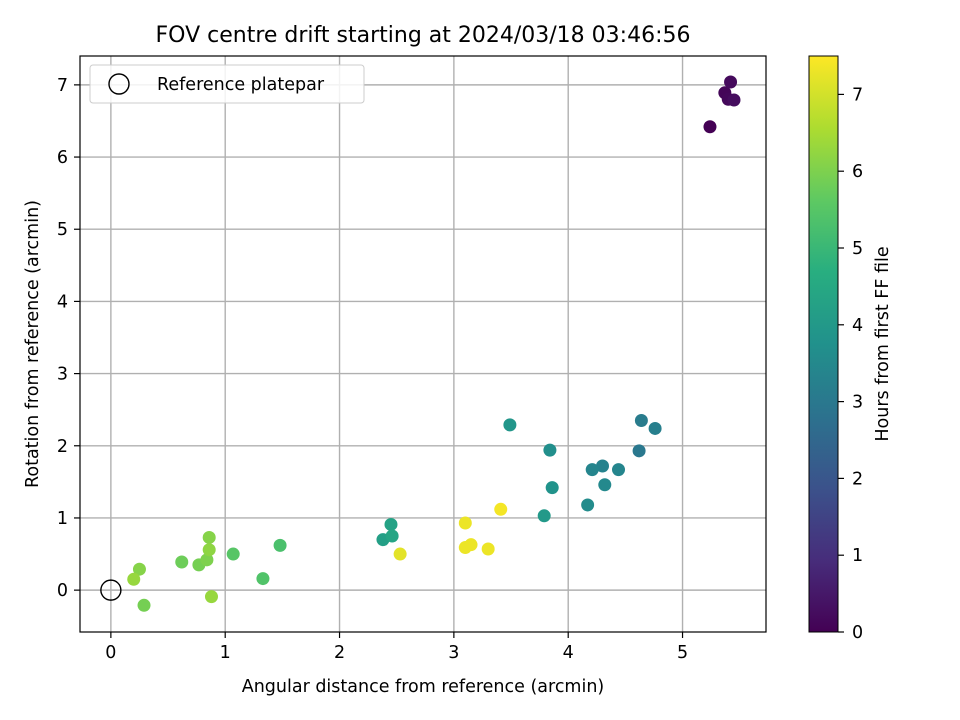 The height and width of the screenshot is (720, 960). Describe the element at coordinates (339, 653) in the screenshot. I see `x-tick-label: 2` at that location.